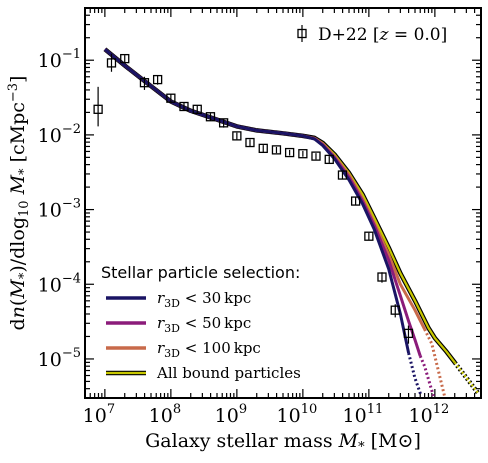  I want to click on observations-legend: D+22 [z = 0.0], so click(372, 35).